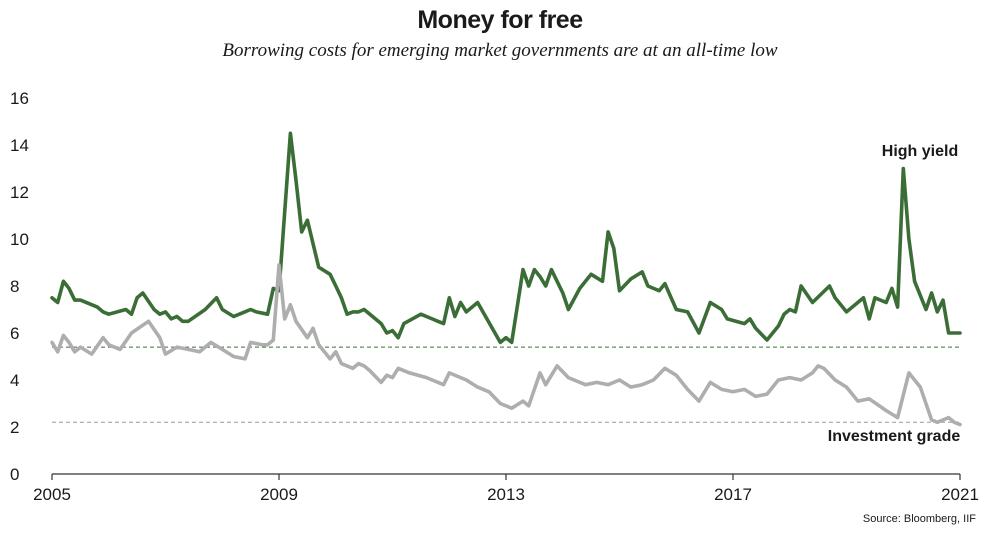 The height and width of the screenshot is (538, 1000). Describe the element at coordinates (19, 145) in the screenshot. I see `y-tick-label: 14` at that location.